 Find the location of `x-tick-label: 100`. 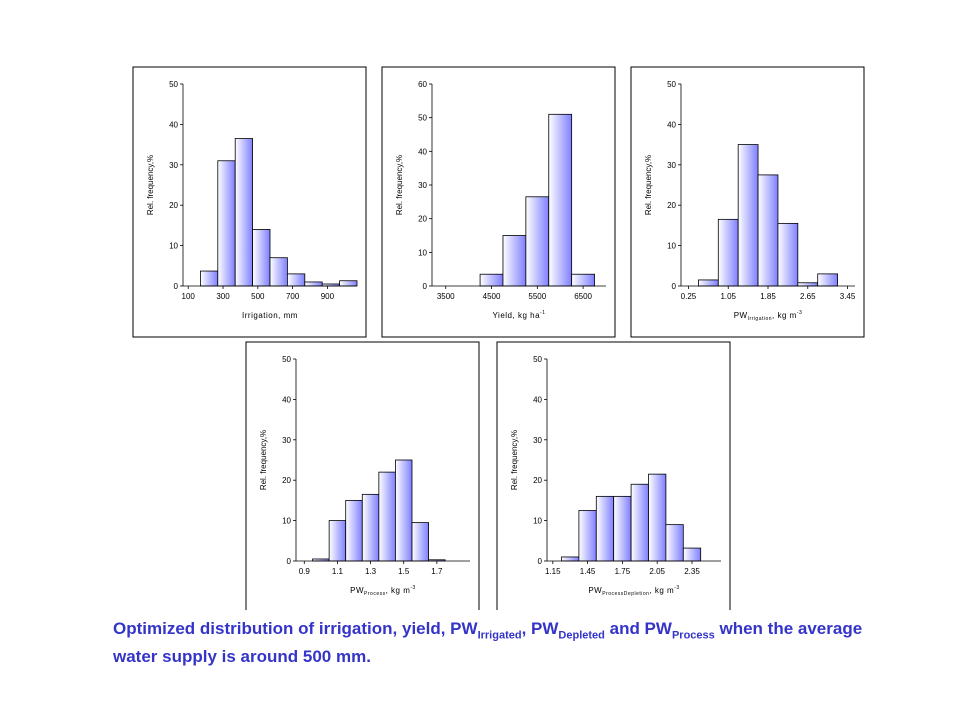

x-tick-label: 100 is located at coordinates (189, 296).